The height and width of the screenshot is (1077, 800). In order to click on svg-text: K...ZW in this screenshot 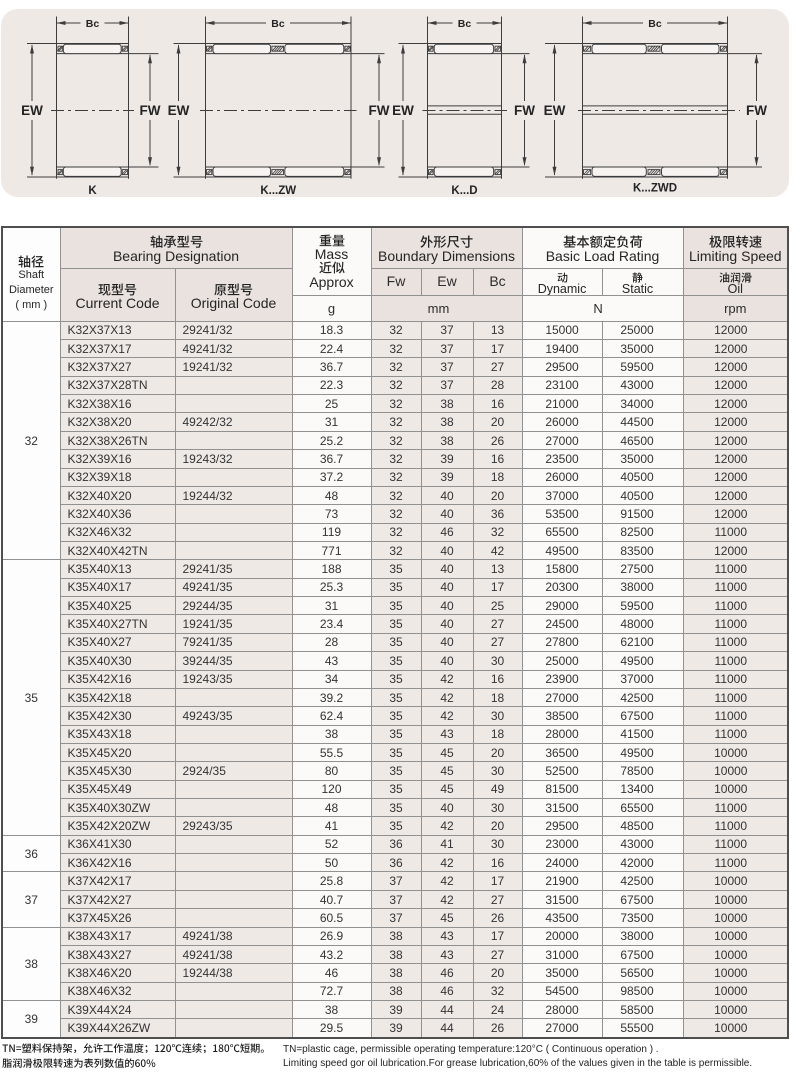, I will do `click(278, 191)`.